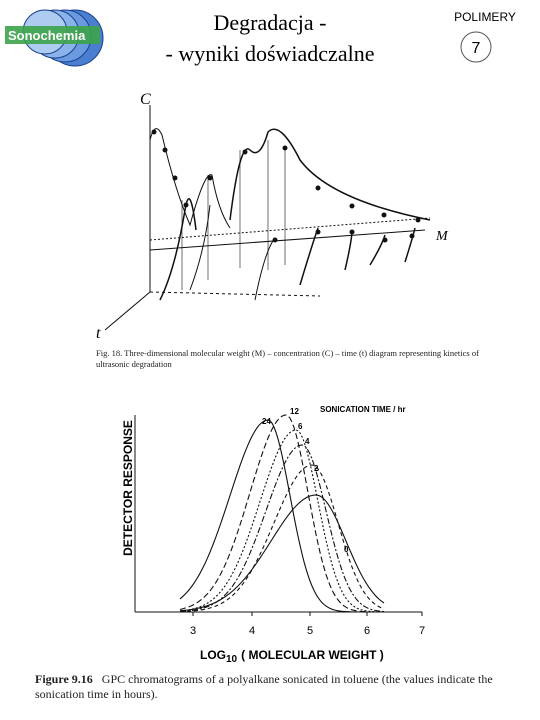 The width and height of the screenshot is (540, 720). Describe the element at coordinates (363, 409) in the screenshot. I see `legend-title: SONICATION TIME / hr` at that location.